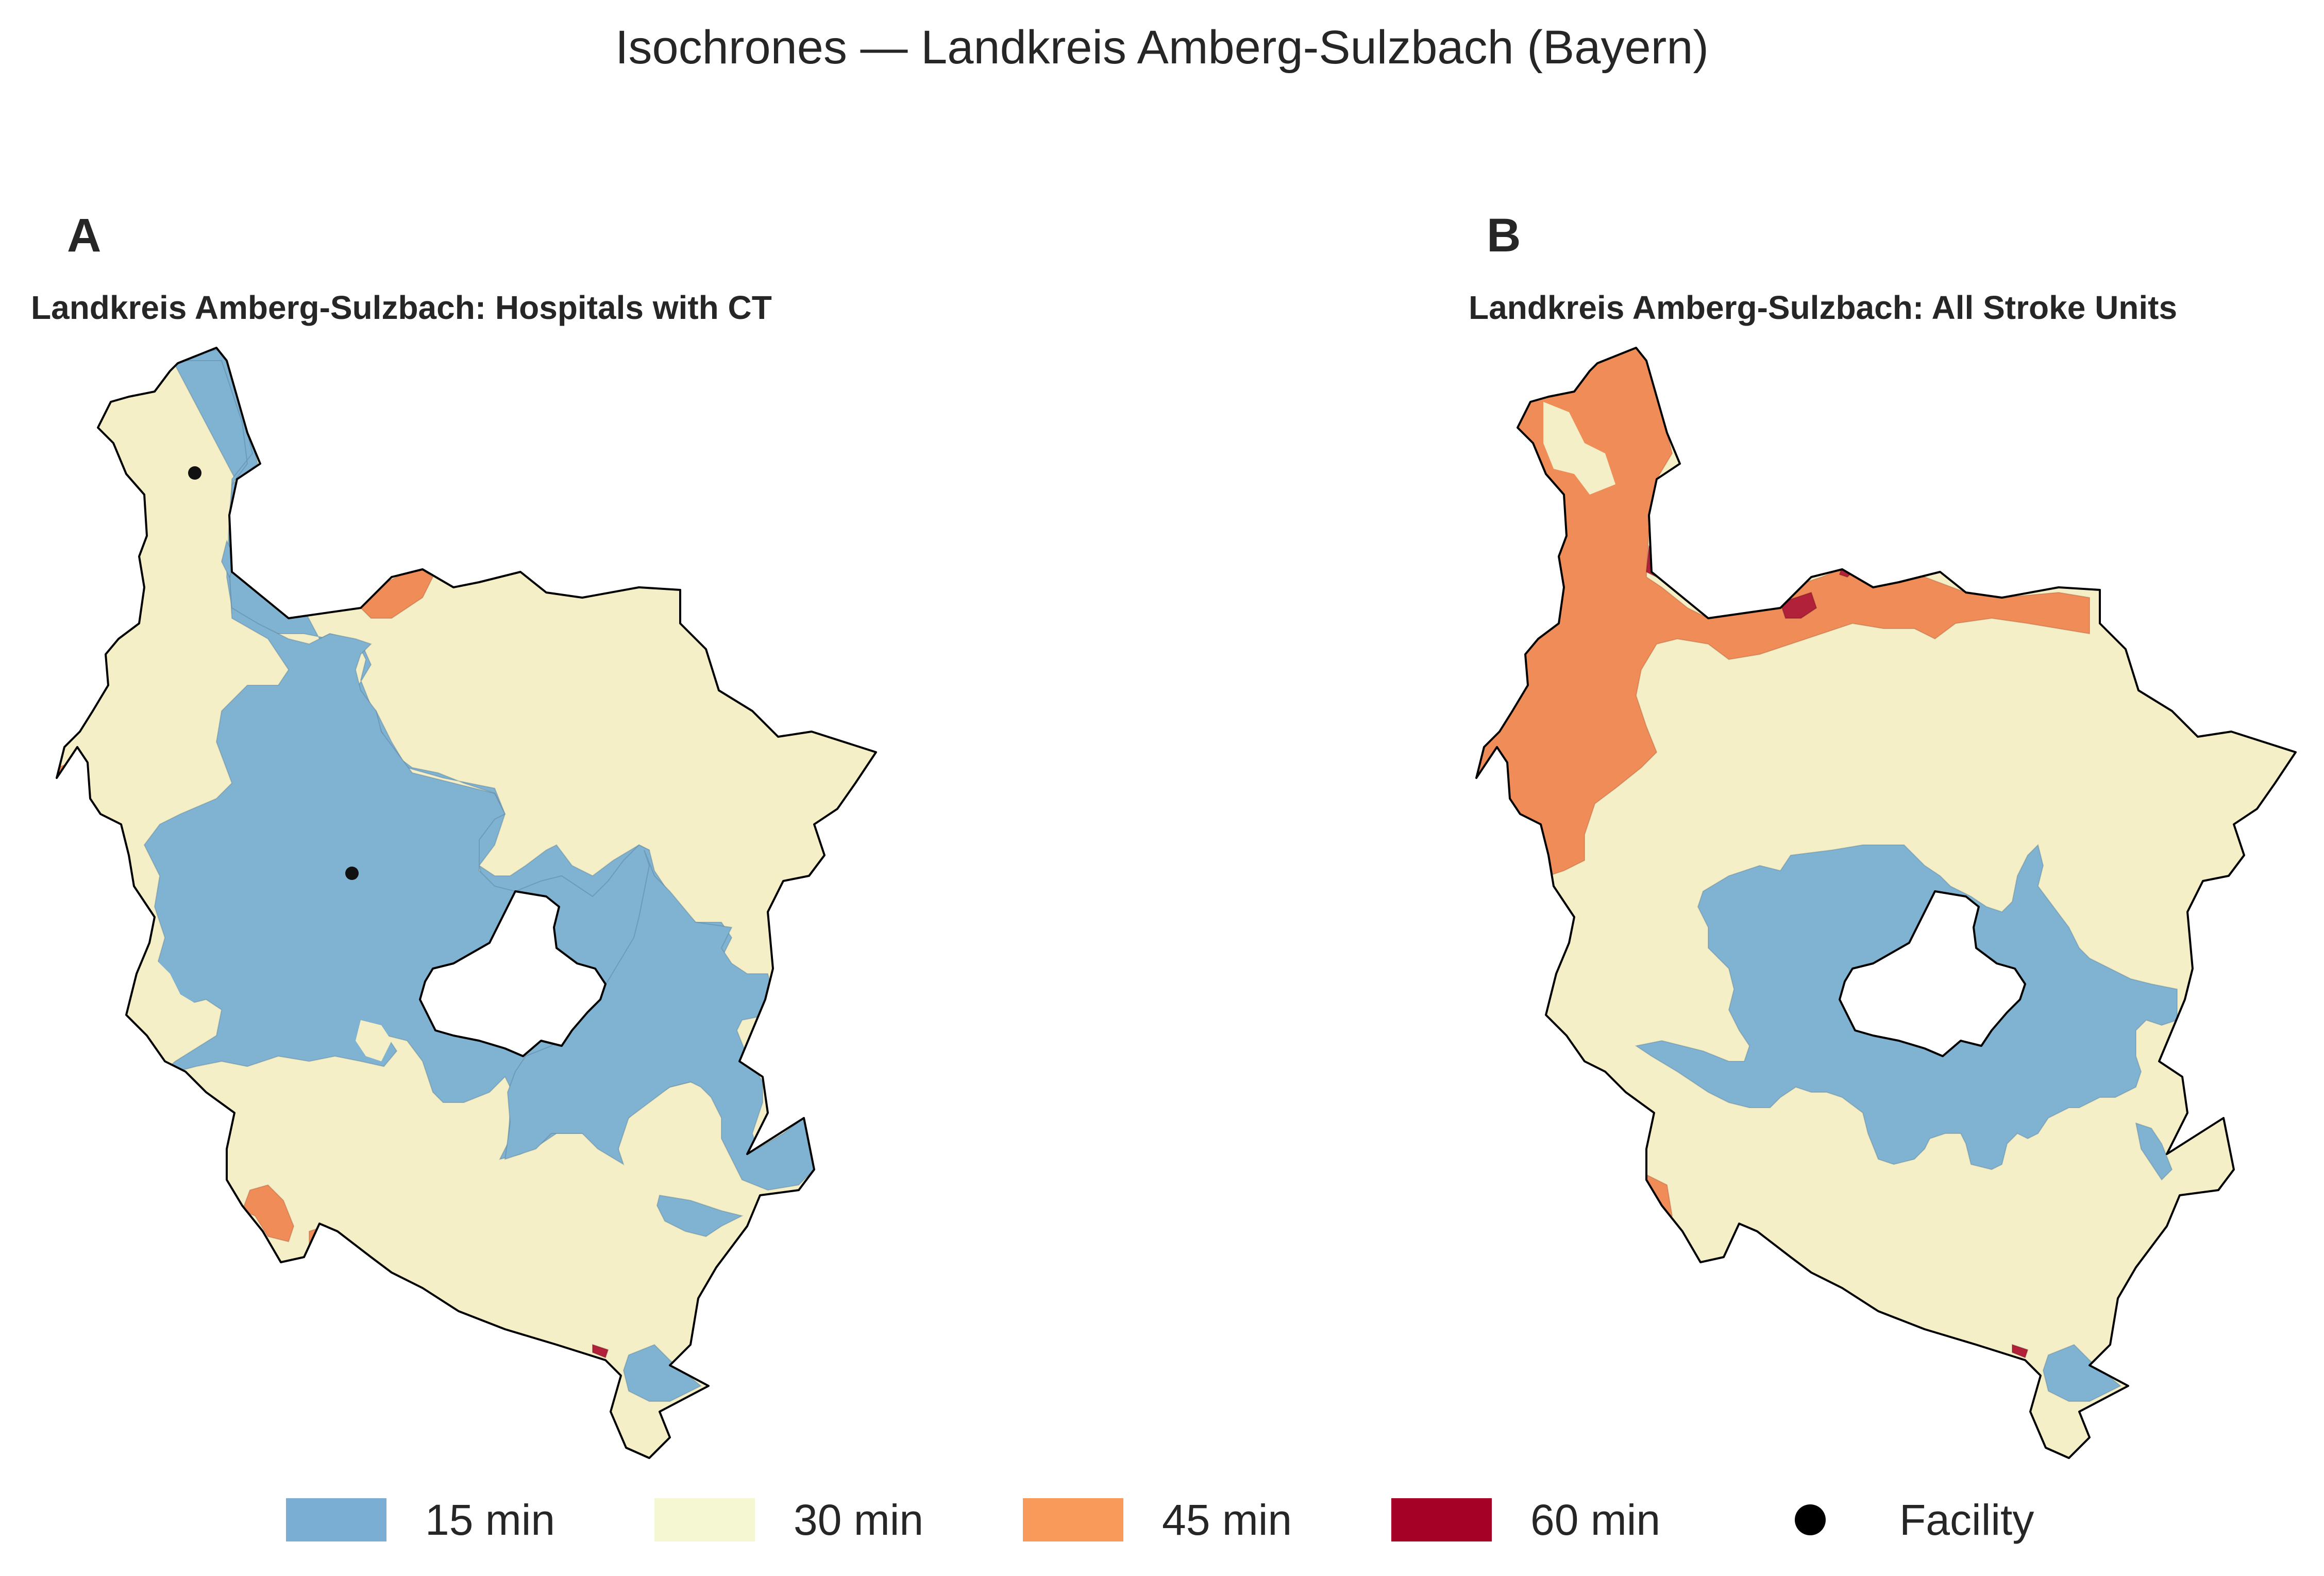 Image resolution: width=2324 pixels, height=1576 pixels. What do you see at coordinates (1810, 1519) in the screenshot?
I see `facility-legend-marker` at bounding box center [1810, 1519].